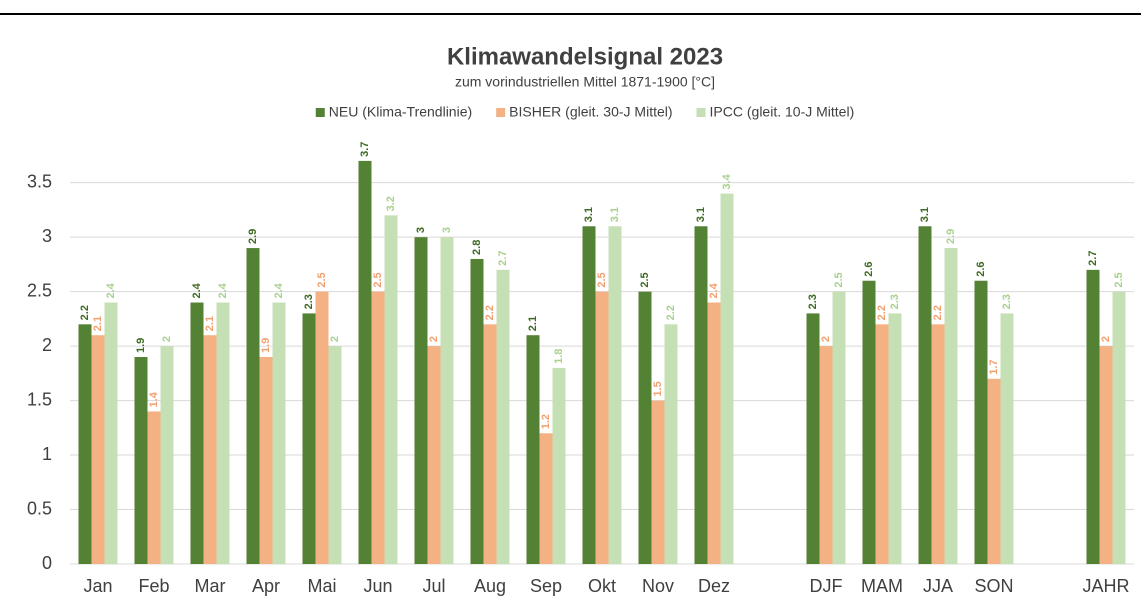 The image size is (1141, 597). I want to click on x-tick-label: Mai, so click(321, 586).